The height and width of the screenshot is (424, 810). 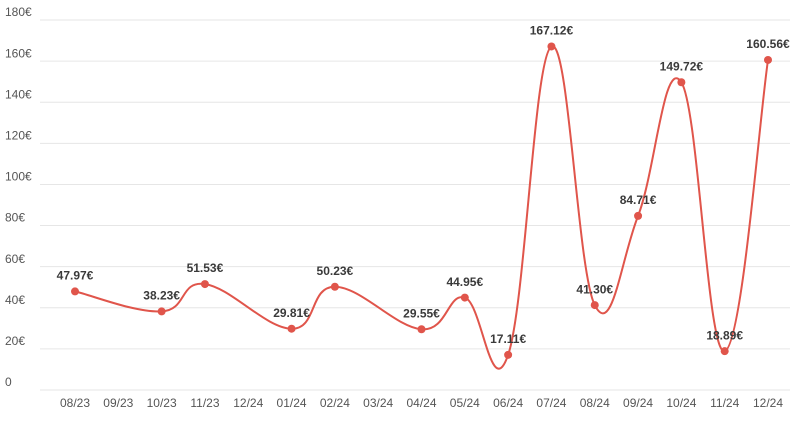 What do you see at coordinates (552, 31) in the screenshot?
I see `value-label: 167.12€` at bounding box center [552, 31].